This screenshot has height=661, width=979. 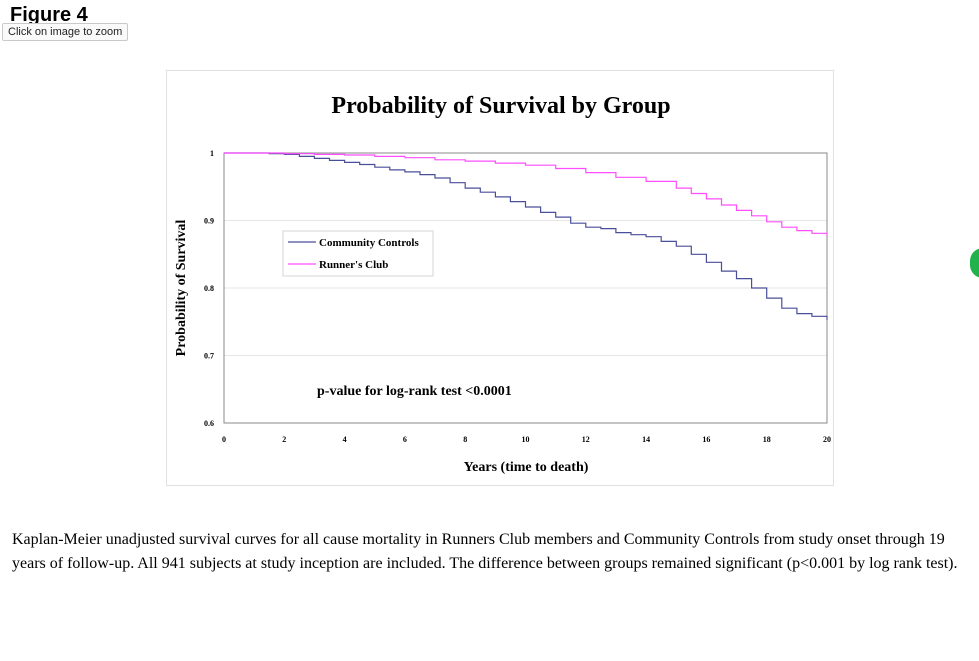 What do you see at coordinates (353, 265) in the screenshot?
I see `legend-label-runners-club: Runner's Club` at bounding box center [353, 265].